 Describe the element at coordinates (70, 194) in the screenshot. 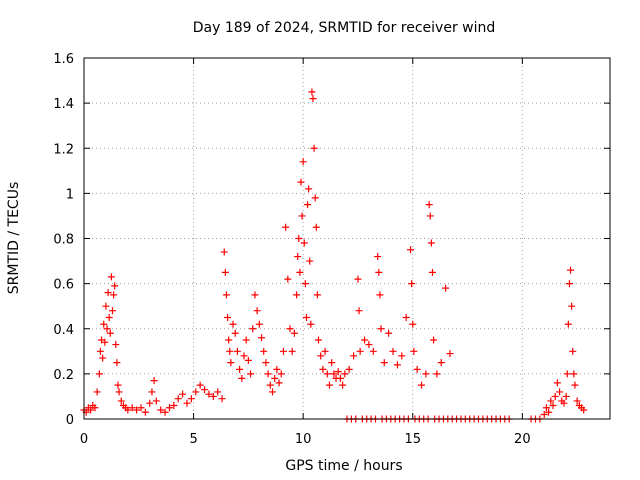

I see `y-tick-label: 1` at that location.